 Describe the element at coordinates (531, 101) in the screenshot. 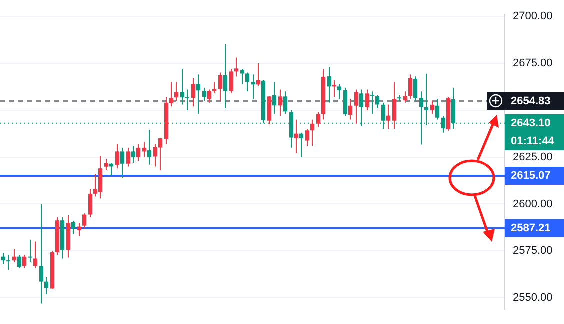

I see `ref-line-label: 2654.83` at that location.